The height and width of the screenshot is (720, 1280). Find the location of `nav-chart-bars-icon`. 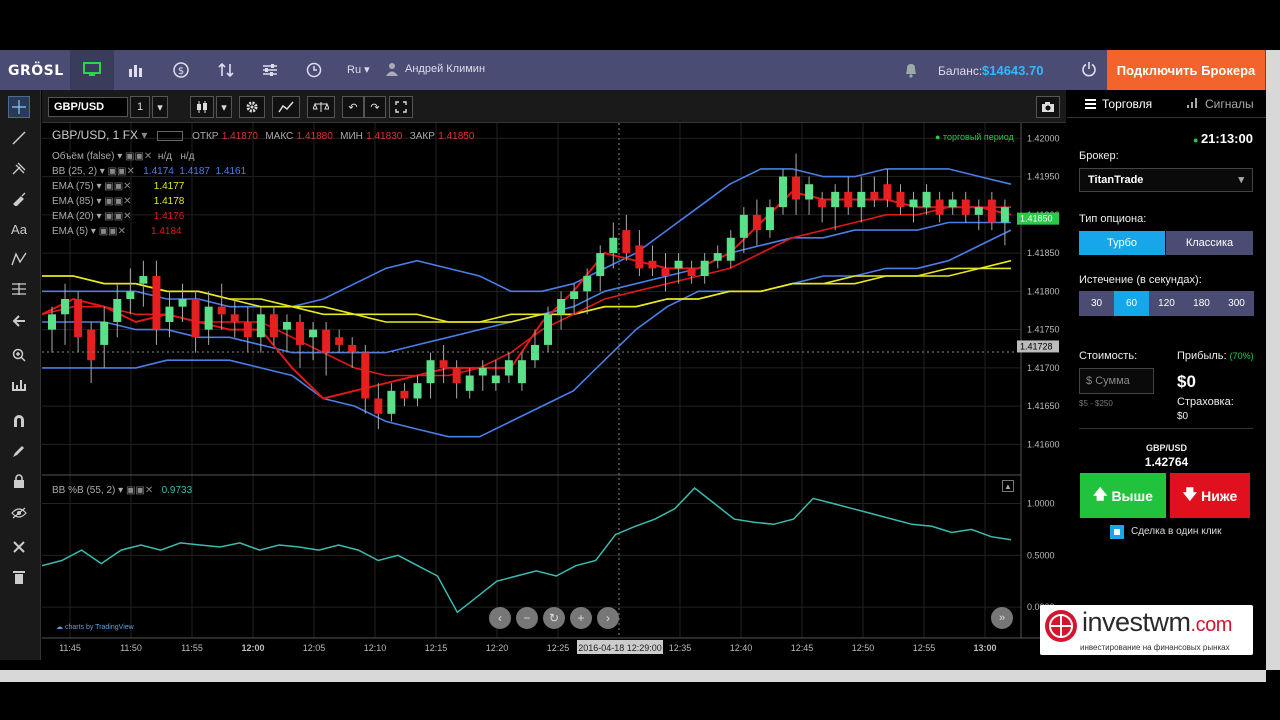

nav-chart-bars-icon is located at coordinates (136, 70).